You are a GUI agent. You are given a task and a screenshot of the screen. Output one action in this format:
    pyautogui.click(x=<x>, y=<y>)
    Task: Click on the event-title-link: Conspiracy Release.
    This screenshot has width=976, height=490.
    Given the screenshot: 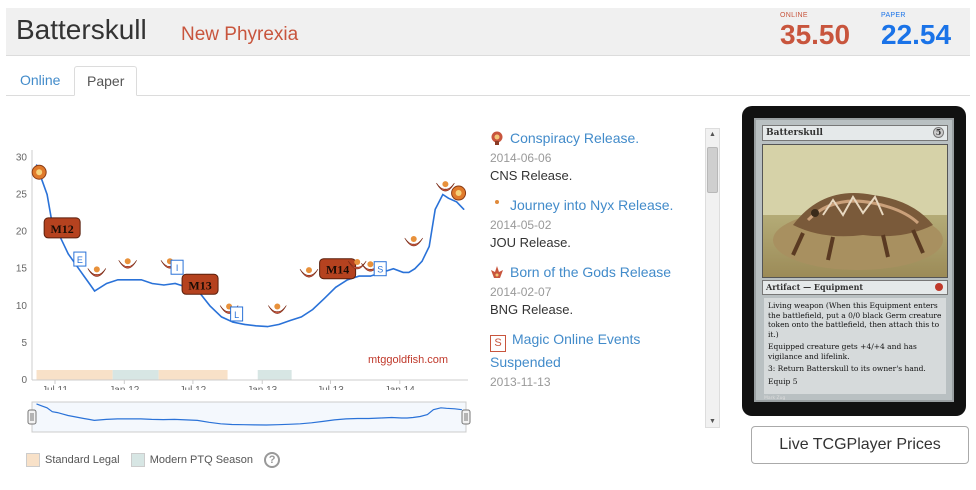 What is the action you would take?
    pyautogui.click(x=596, y=138)
    